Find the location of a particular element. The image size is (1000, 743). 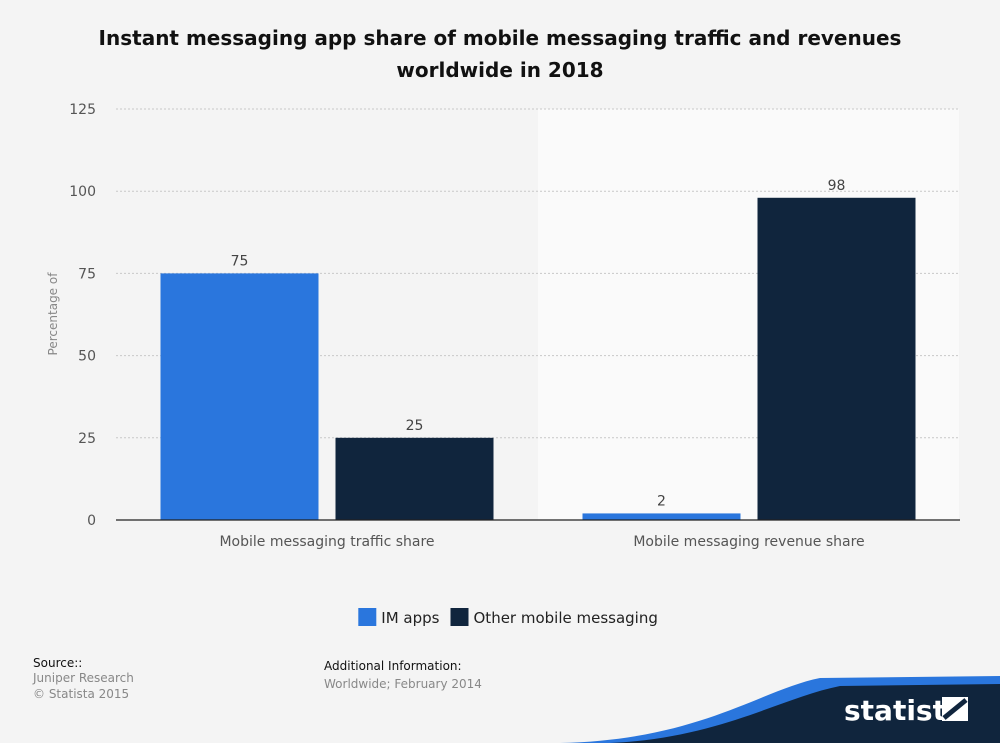

y-tick-label: 0 is located at coordinates (91, 521).